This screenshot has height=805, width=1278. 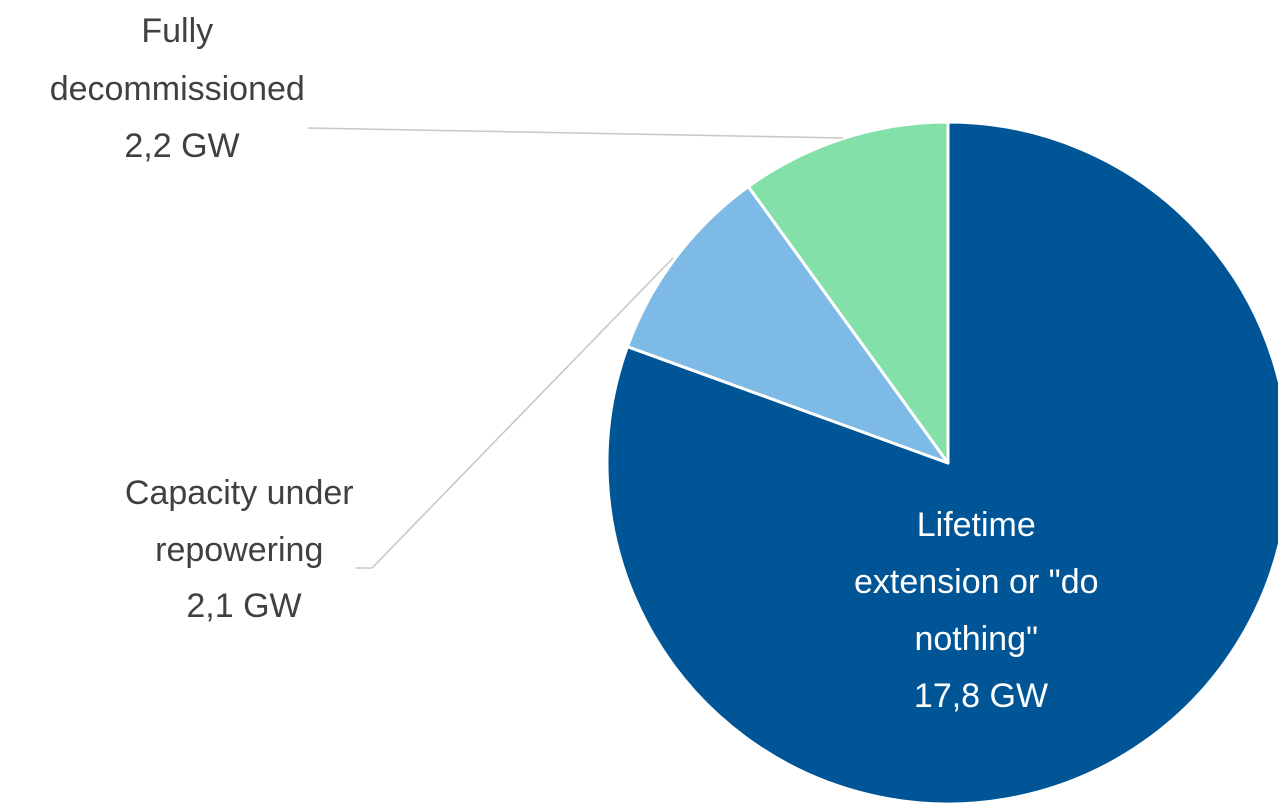 I want to click on data-label-line: extension or "do, so click(x=976, y=582).